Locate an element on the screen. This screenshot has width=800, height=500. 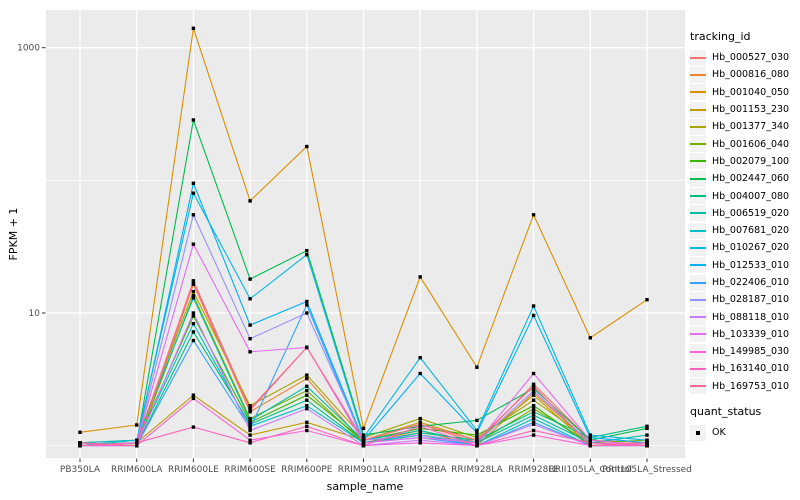
legend-item-Hb_012533_010: Hb_012533_010 is located at coordinates (744, 265).